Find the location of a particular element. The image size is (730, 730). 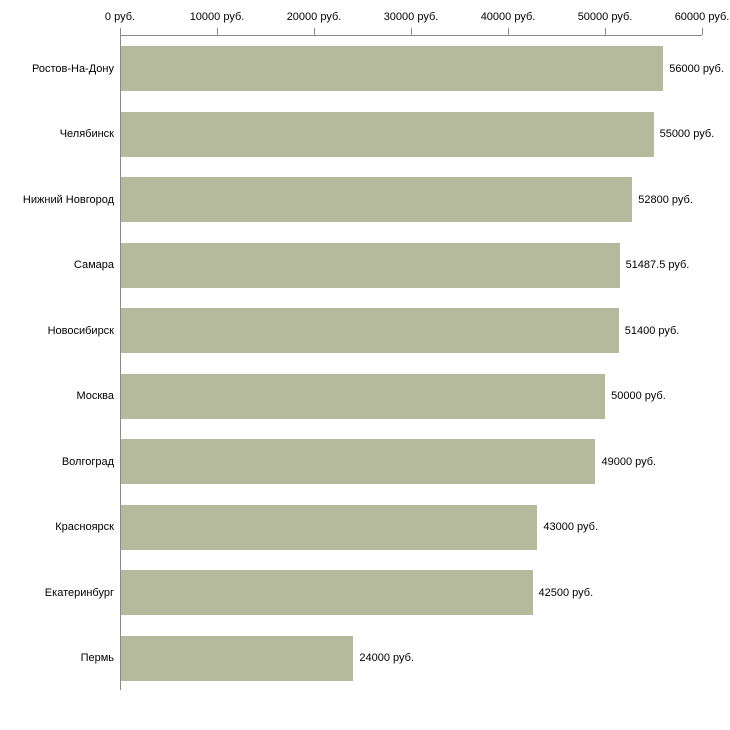

x-tick-label: 40000 руб. is located at coordinates (508, 17).